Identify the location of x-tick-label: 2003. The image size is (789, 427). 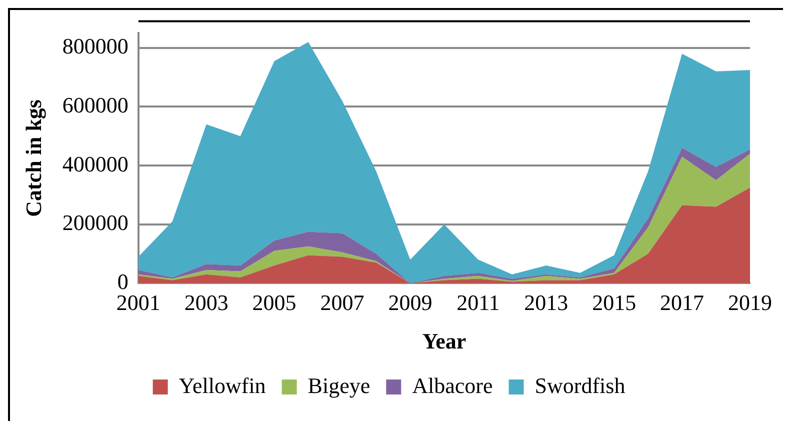
(206, 303).